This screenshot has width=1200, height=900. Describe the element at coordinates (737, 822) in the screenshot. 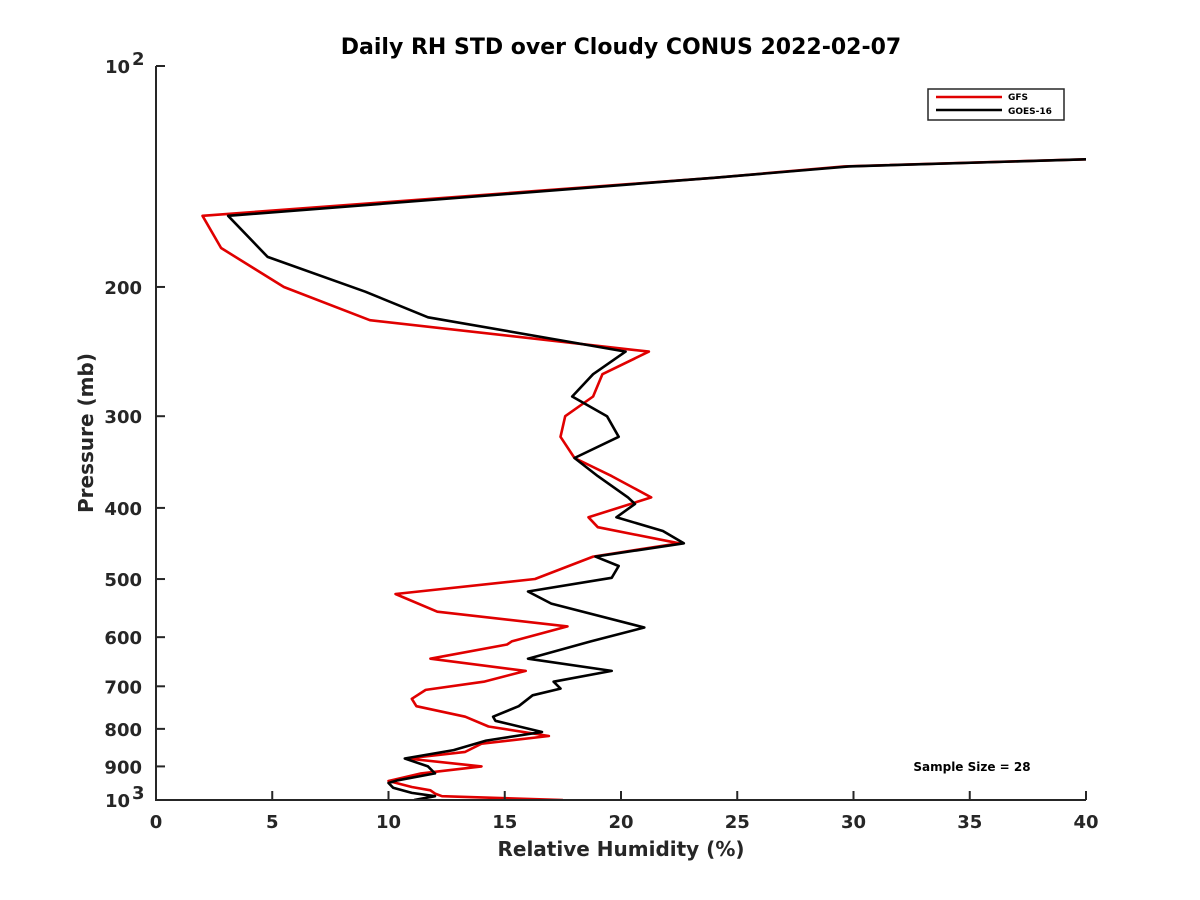

I see `x-tick-label-5: 25` at that location.